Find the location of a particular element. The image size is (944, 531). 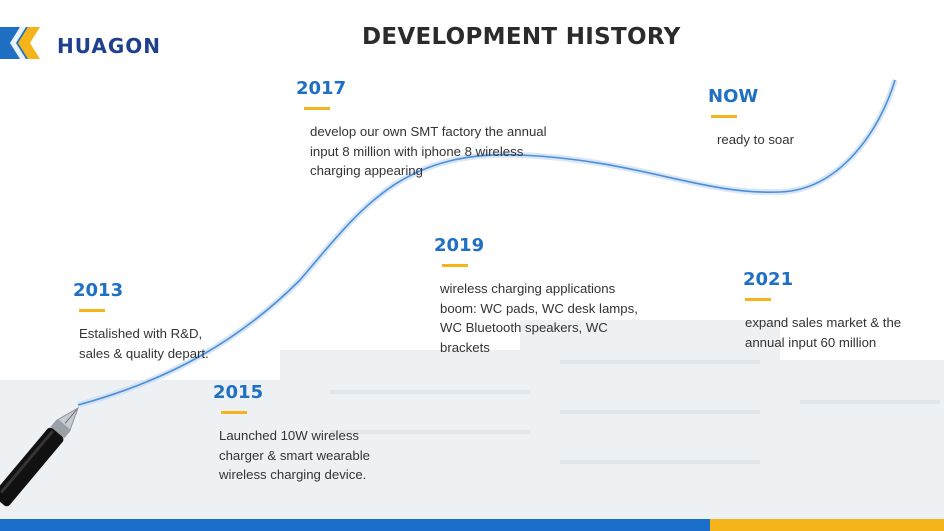

milestone-year: 2015 is located at coordinates (238, 392).